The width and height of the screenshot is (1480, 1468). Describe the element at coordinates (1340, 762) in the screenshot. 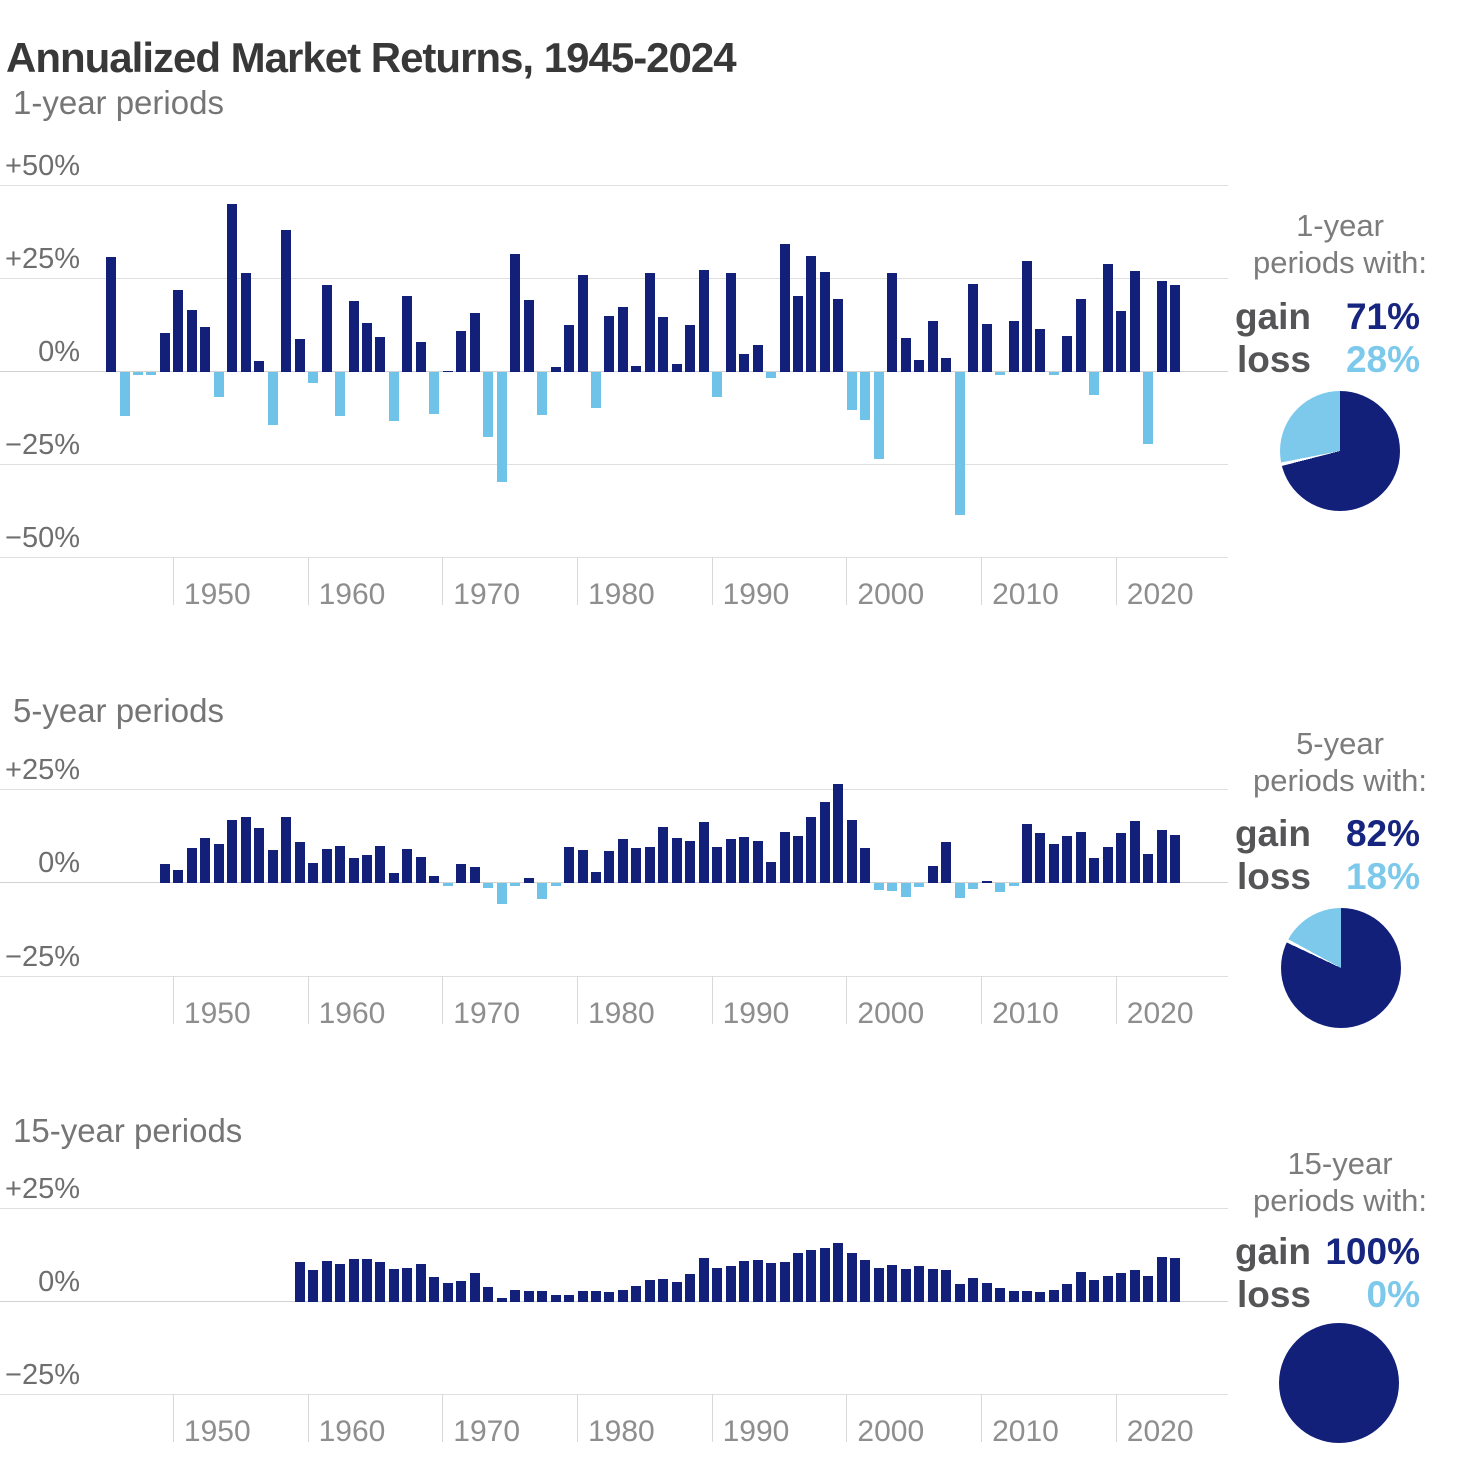

I see `summary-heading-5-year: 5-year periods with:` at that location.